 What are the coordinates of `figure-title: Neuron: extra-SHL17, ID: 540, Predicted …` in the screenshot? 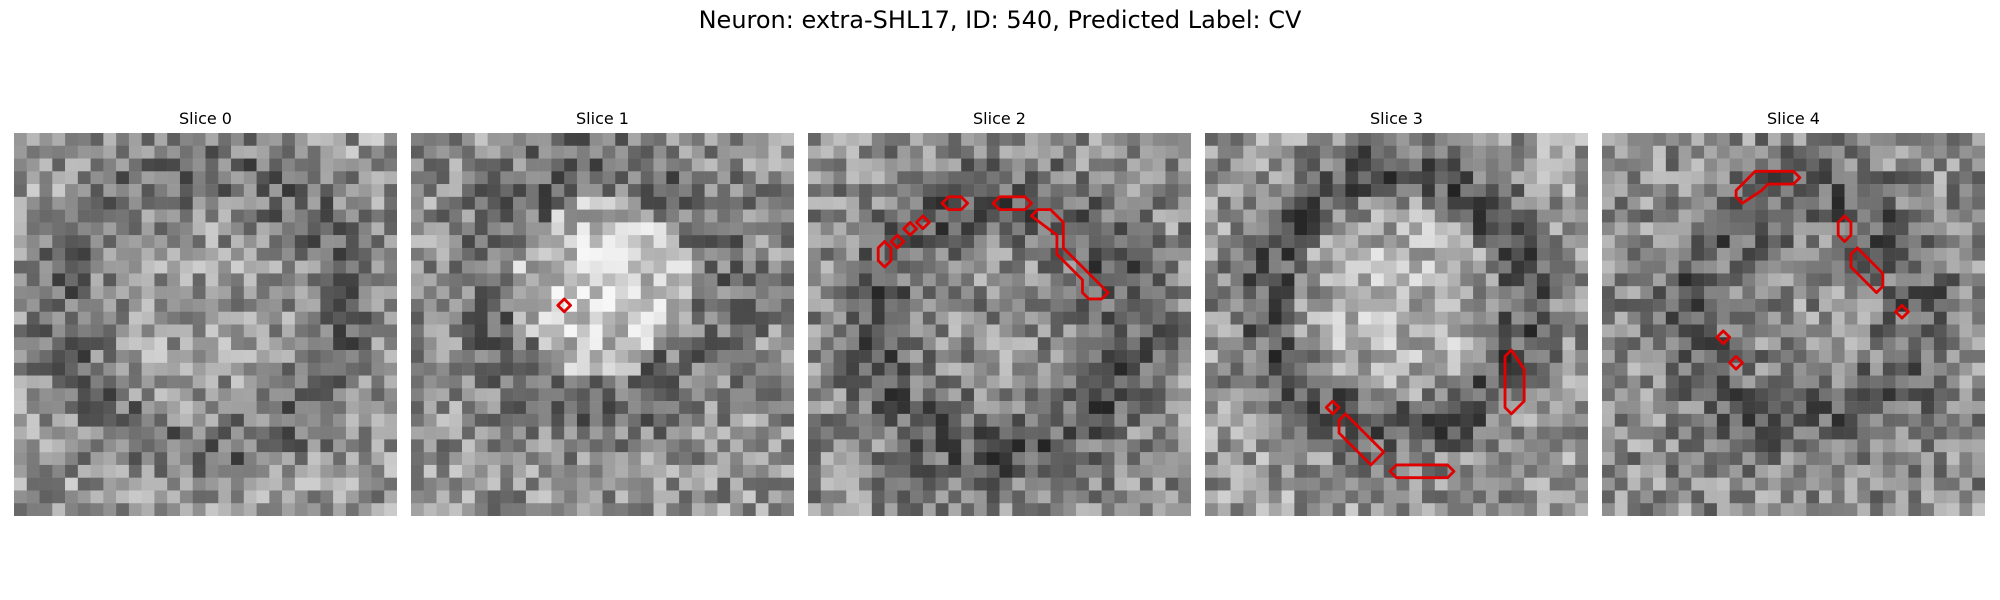 It's located at (1000, 20).